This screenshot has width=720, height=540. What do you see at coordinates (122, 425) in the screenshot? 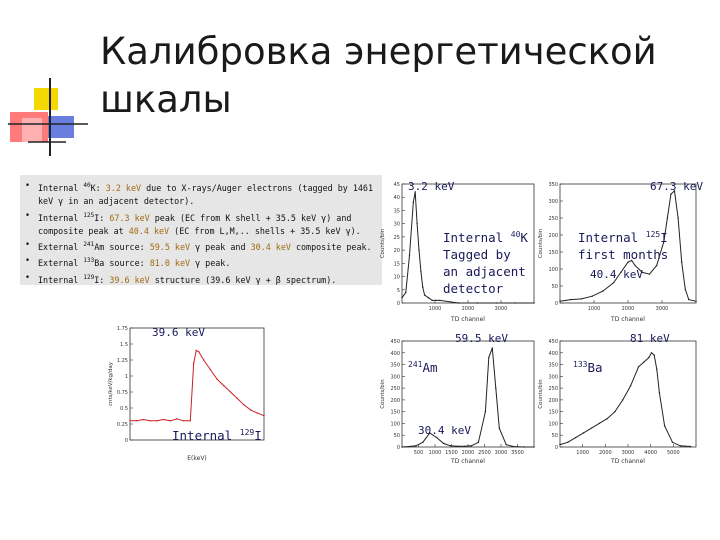
I see `y-tick-label: 0.25` at bounding box center [122, 425].